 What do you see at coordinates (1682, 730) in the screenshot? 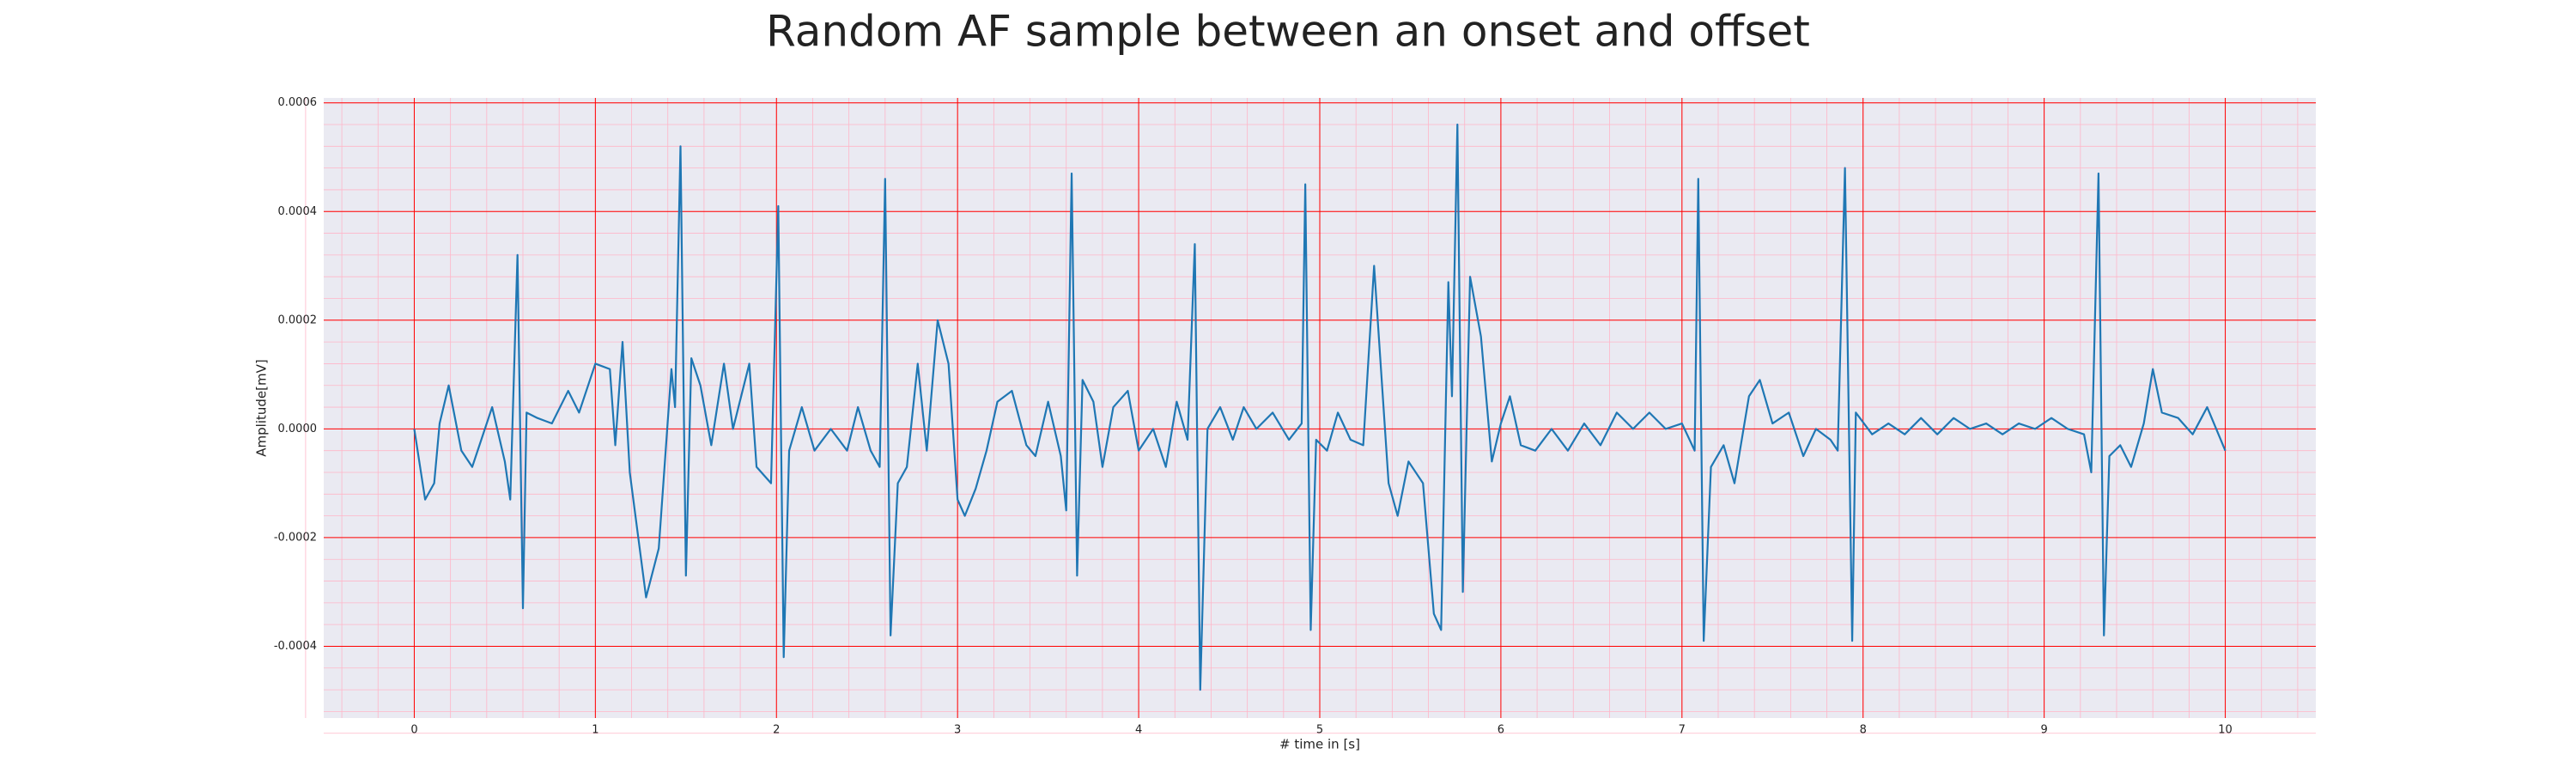
I see `x-tick-label: 7` at bounding box center [1682, 730].